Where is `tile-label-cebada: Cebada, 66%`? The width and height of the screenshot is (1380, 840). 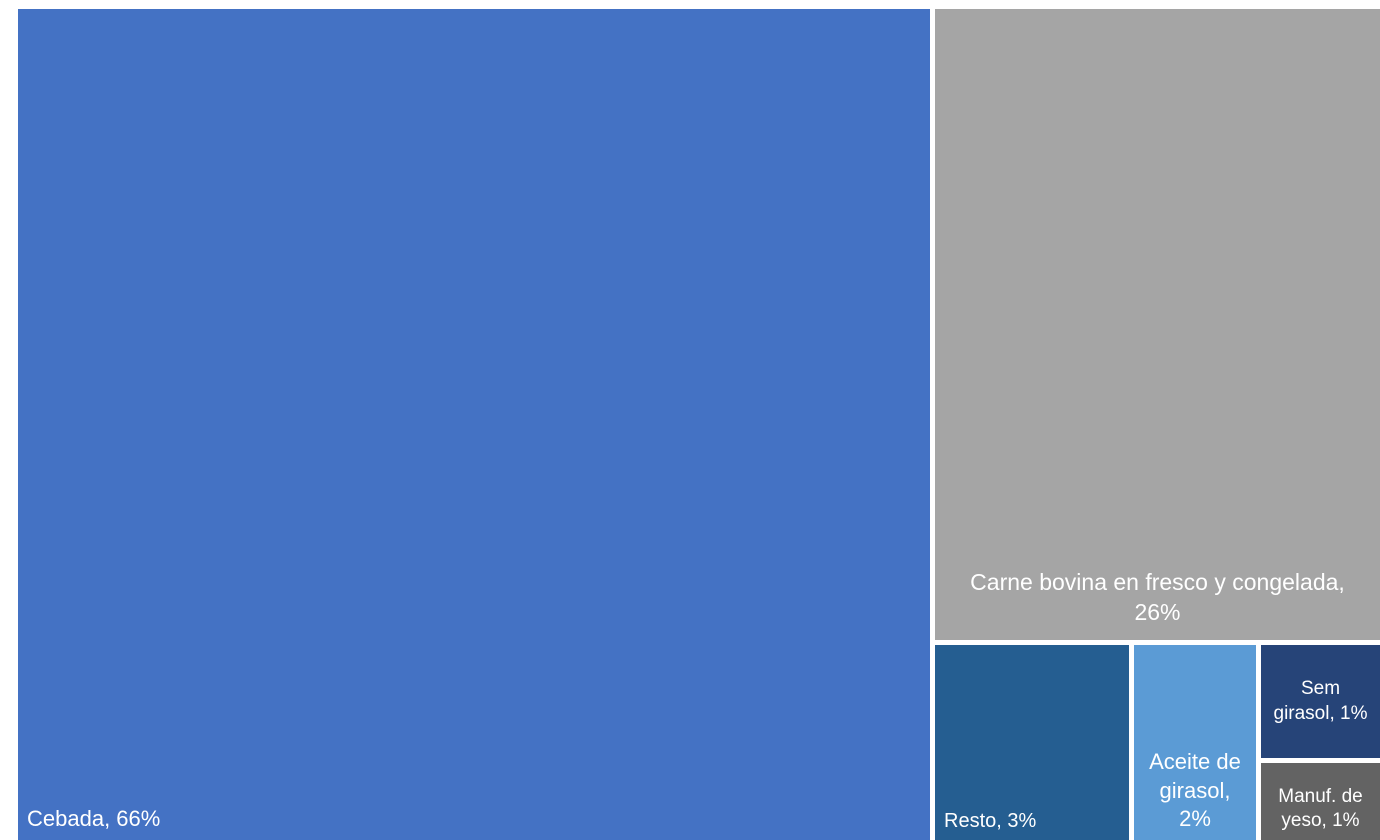 tile-label-cebada: Cebada, 66% is located at coordinates (94, 819).